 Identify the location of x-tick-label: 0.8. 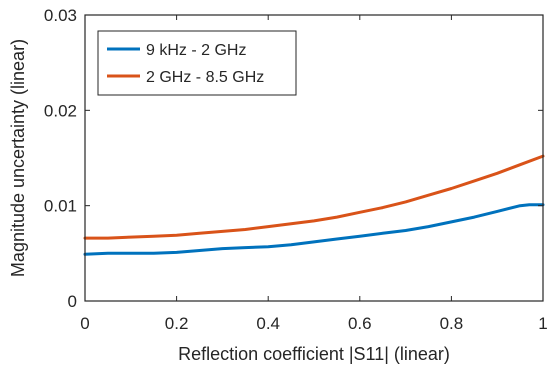
(452, 323).